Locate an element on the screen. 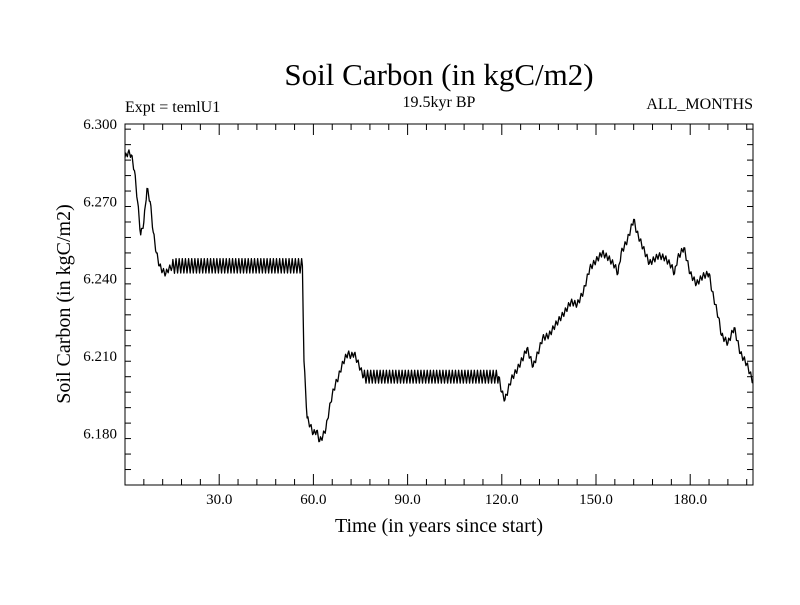  x-tick-label: 30.0 is located at coordinates (219, 500).